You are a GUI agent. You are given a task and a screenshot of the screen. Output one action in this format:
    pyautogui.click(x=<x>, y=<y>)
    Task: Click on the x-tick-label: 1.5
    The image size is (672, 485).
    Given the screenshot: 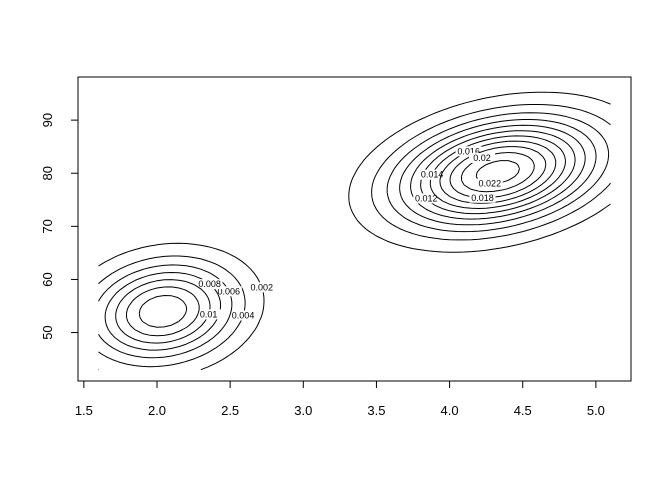 What is the action you would take?
    pyautogui.click(x=84, y=410)
    